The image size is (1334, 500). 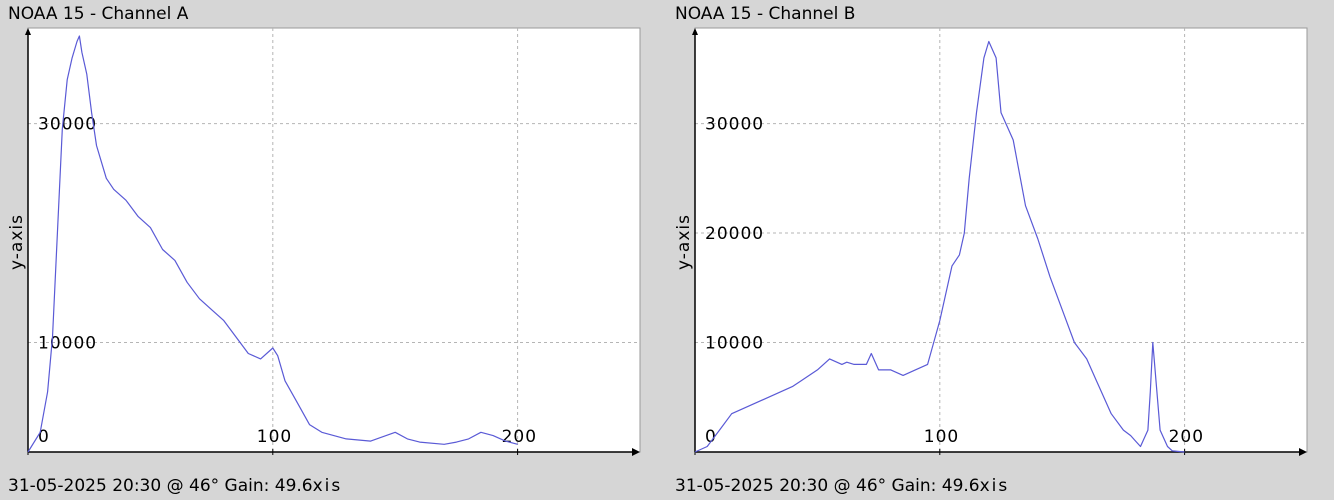 What do you see at coordinates (734, 234) in the screenshot?
I see `y-tick-label: 20000` at bounding box center [734, 234].